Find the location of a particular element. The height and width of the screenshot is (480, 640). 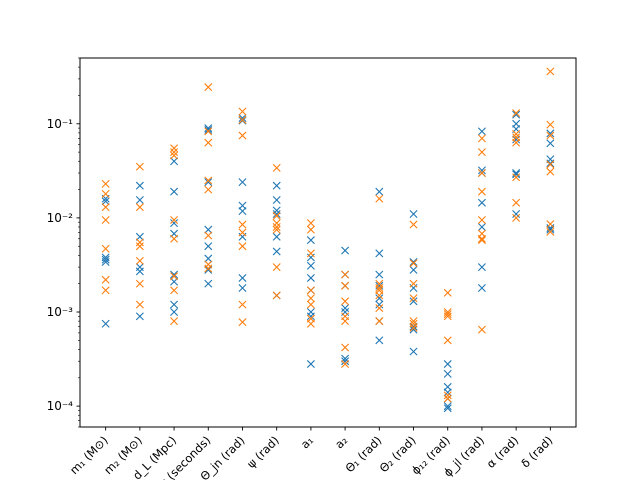

y-tick-label: 10⁻³ is located at coordinates (60, 312).